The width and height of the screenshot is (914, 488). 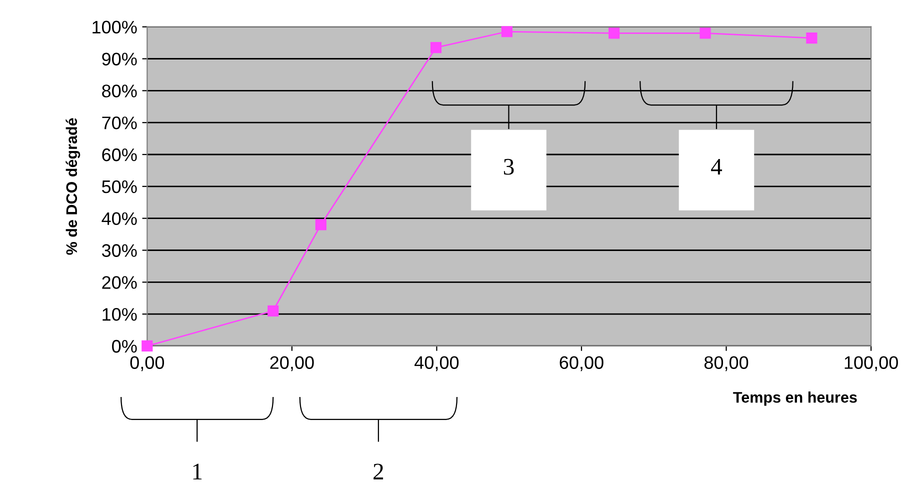 What do you see at coordinates (124, 346) in the screenshot?
I see `y-tick-label: 0%` at bounding box center [124, 346].